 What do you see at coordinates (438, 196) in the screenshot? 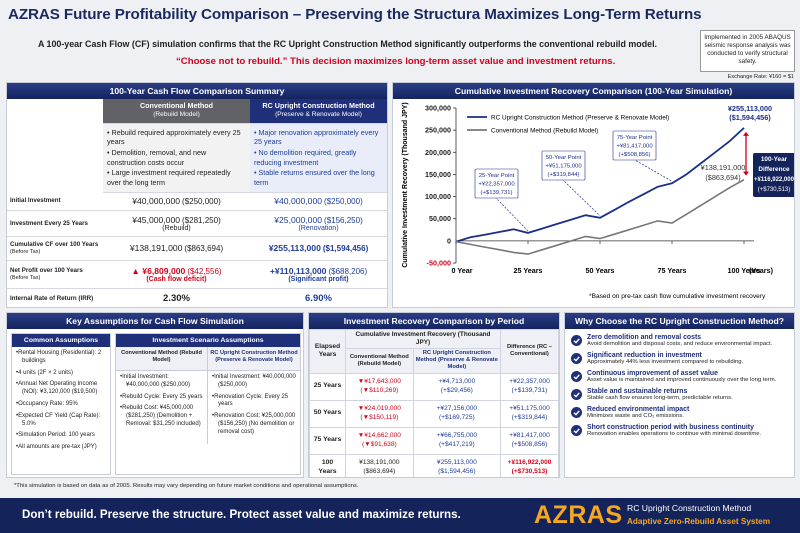
I see `y-tick-label: 100,000` at bounding box center [438, 196].